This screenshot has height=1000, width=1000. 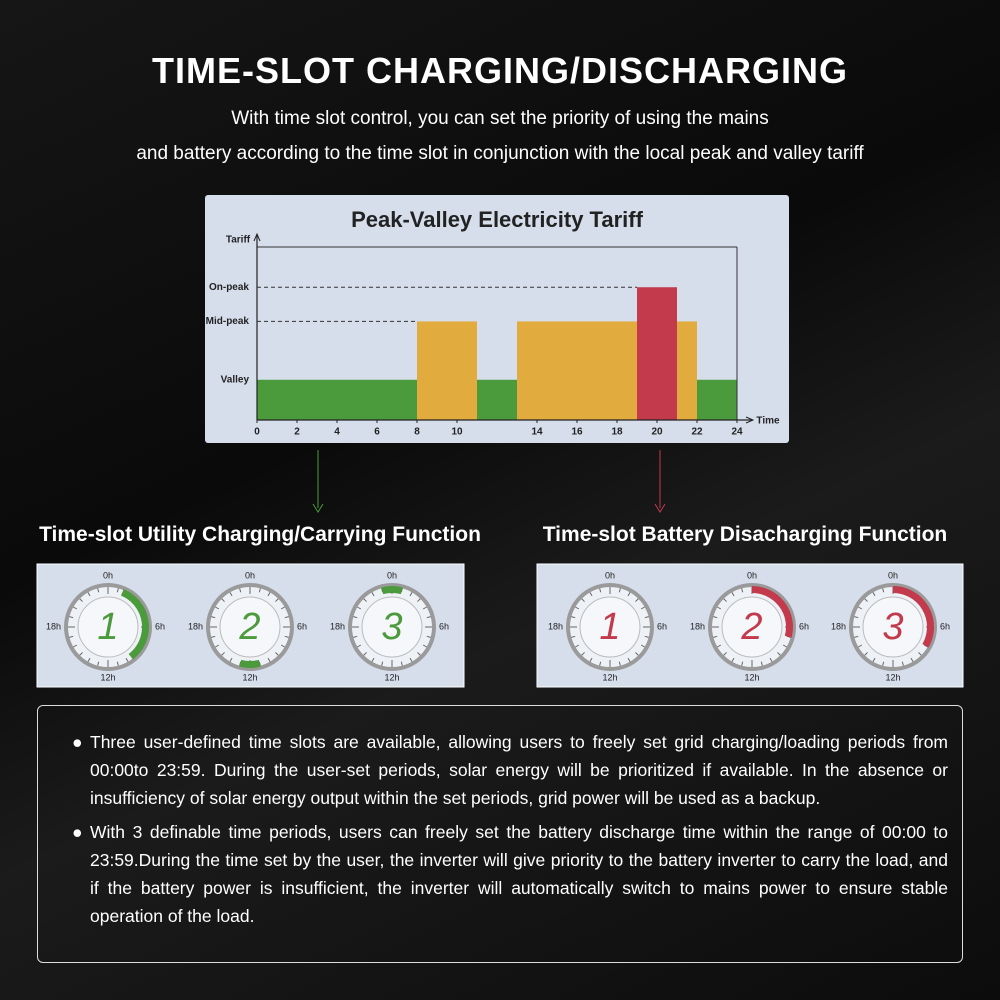 What do you see at coordinates (617, 432) in the screenshot?
I see `x-tick-label: 18` at bounding box center [617, 432].